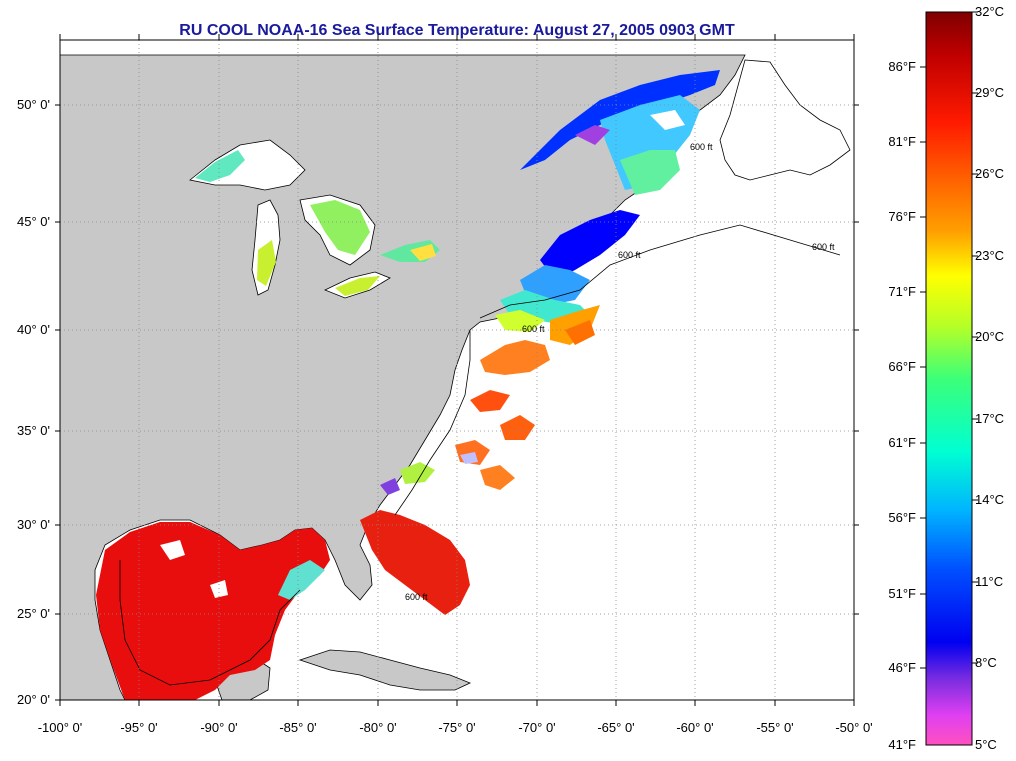  I want to click on colorbar-f-label: 71°F, so click(902, 291).